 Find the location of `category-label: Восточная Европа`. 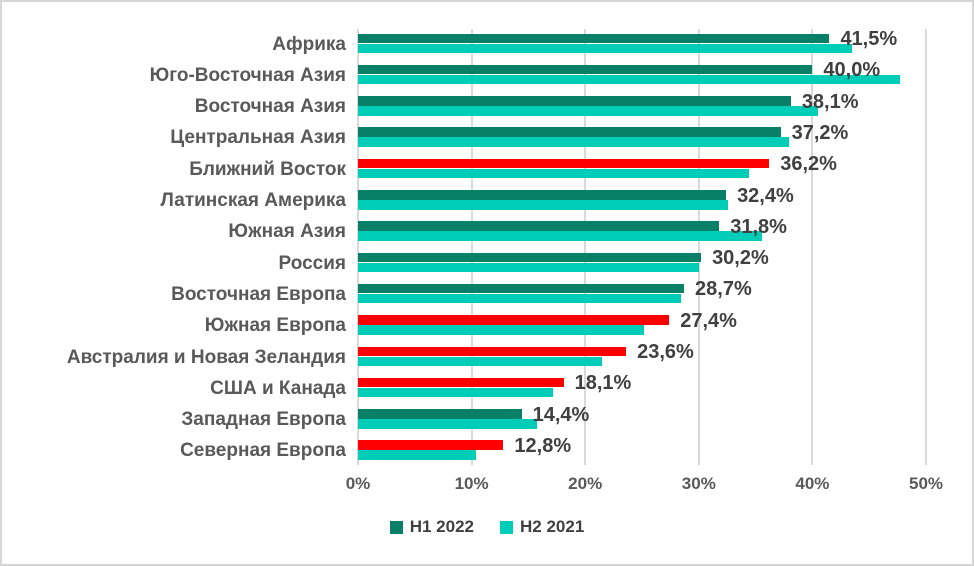

category-label: Восточная Европа is located at coordinates (258, 294).